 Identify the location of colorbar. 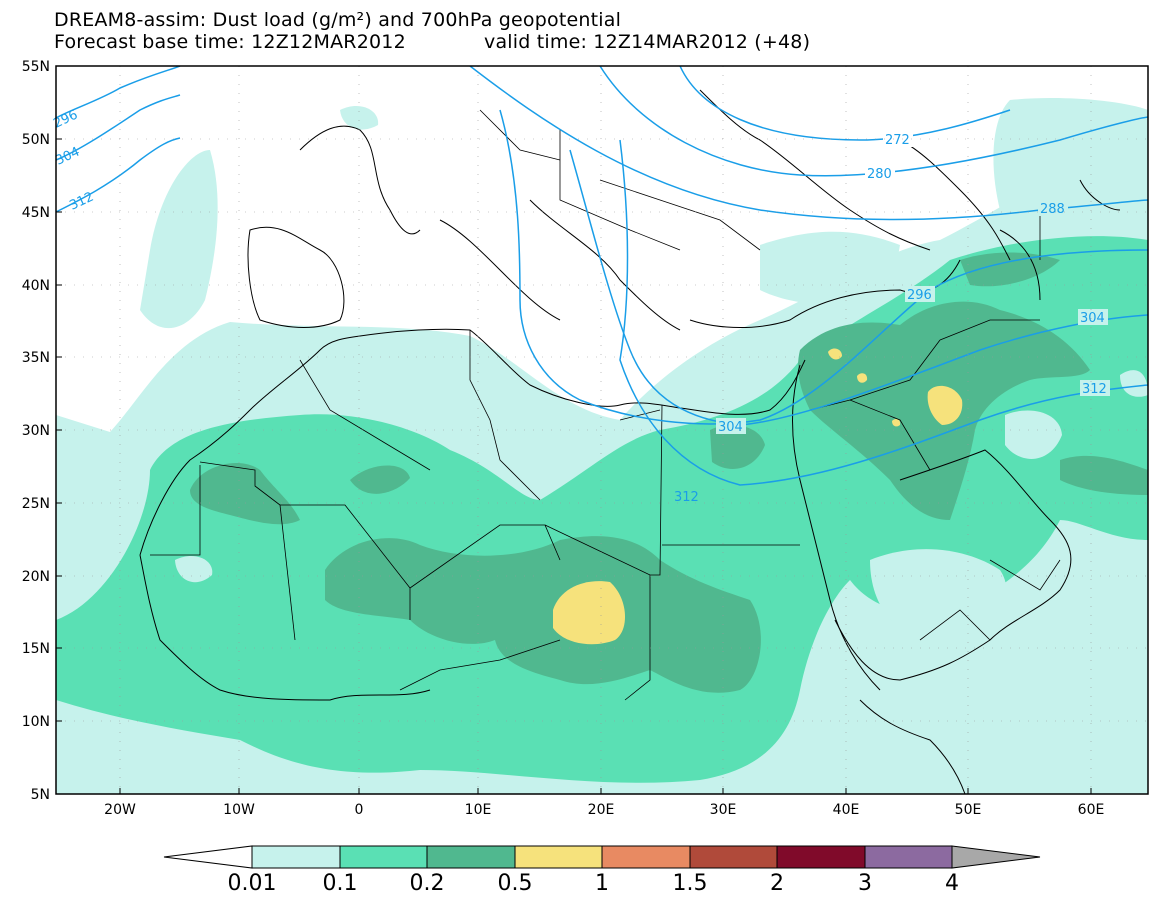
(602, 857).